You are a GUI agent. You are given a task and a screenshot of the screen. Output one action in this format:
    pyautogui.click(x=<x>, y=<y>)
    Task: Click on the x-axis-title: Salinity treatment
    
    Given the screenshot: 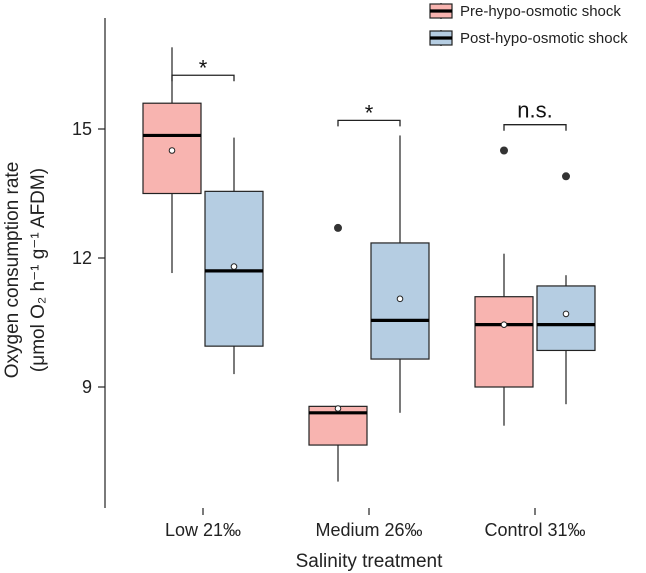 What is the action you would take?
    pyautogui.click(x=370, y=561)
    